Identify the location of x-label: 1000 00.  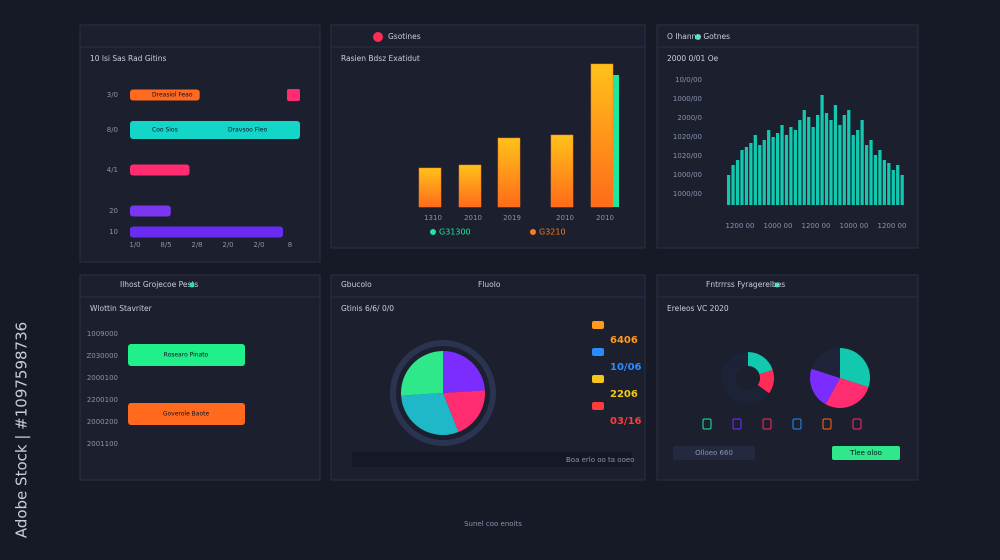
(778, 226).